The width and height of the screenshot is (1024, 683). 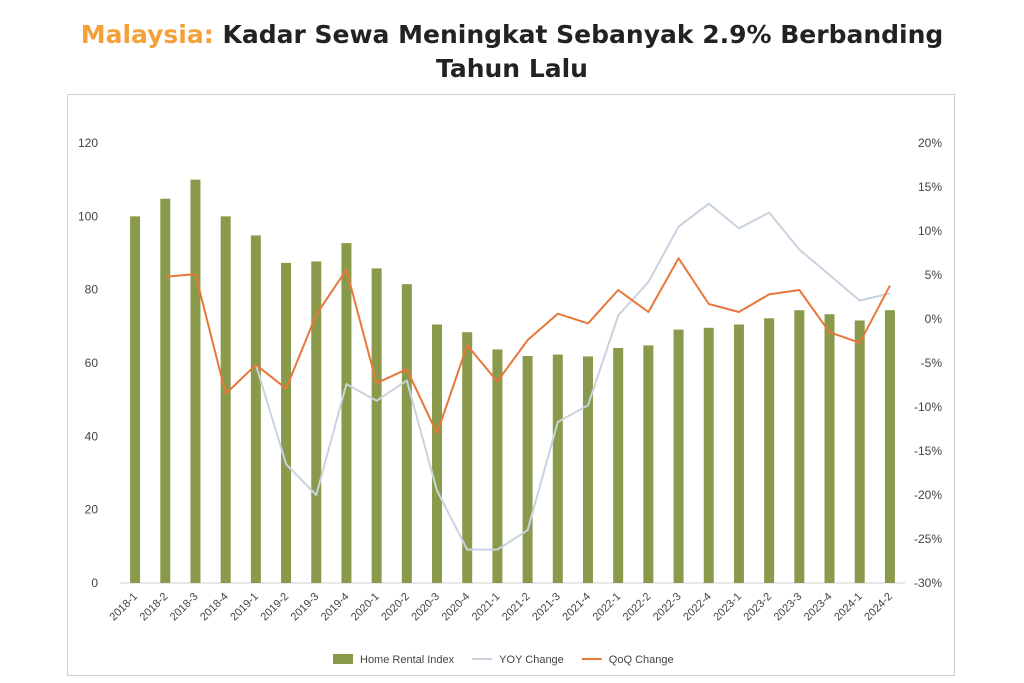 What do you see at coordinates (928, 495) in the screenshot?
I see `y-right-tick-label: -20%` at bounding box center [928, 495].